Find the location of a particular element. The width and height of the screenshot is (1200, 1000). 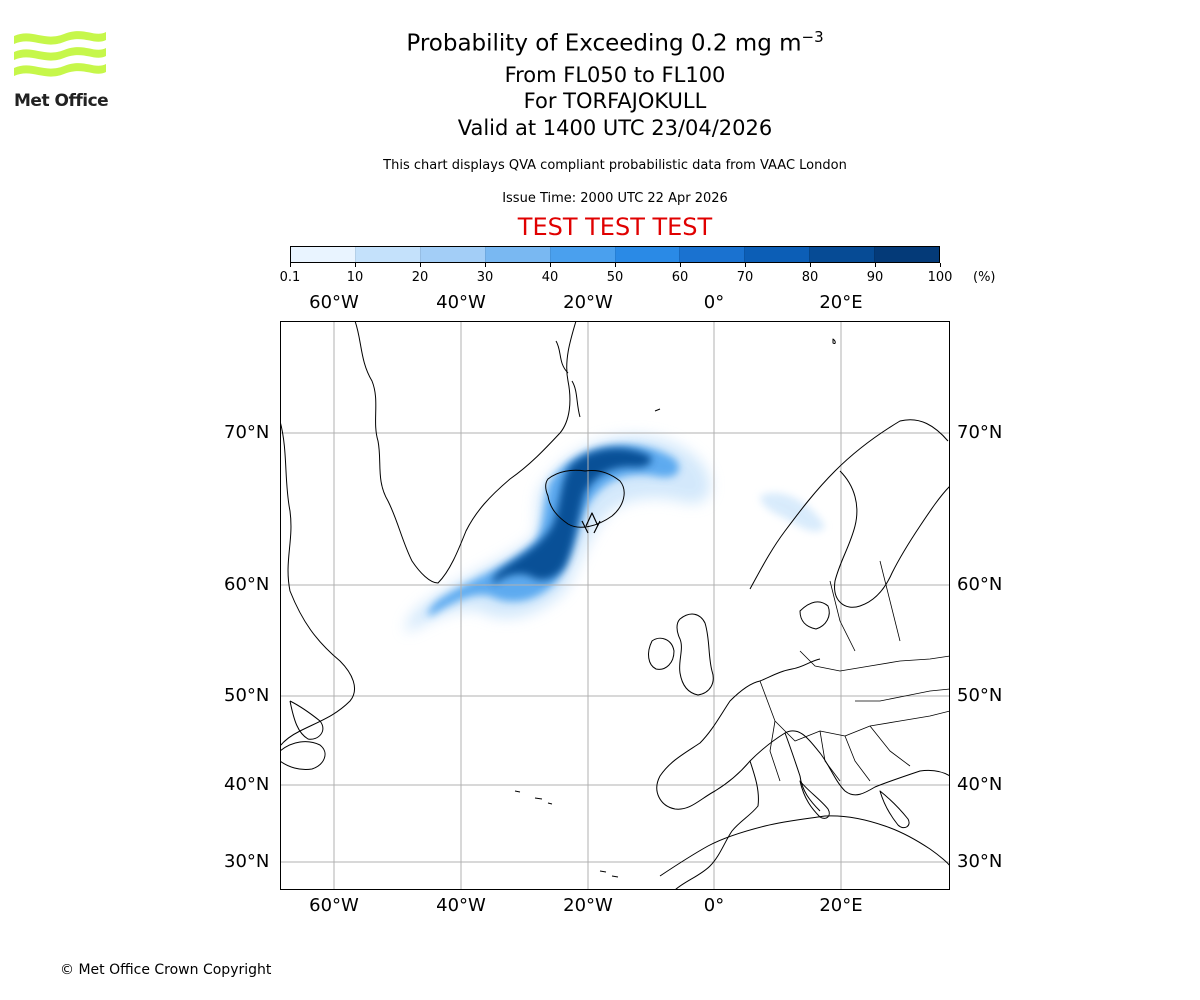

colorbar-tick-label: 20 is located at coordinates (420, 277).